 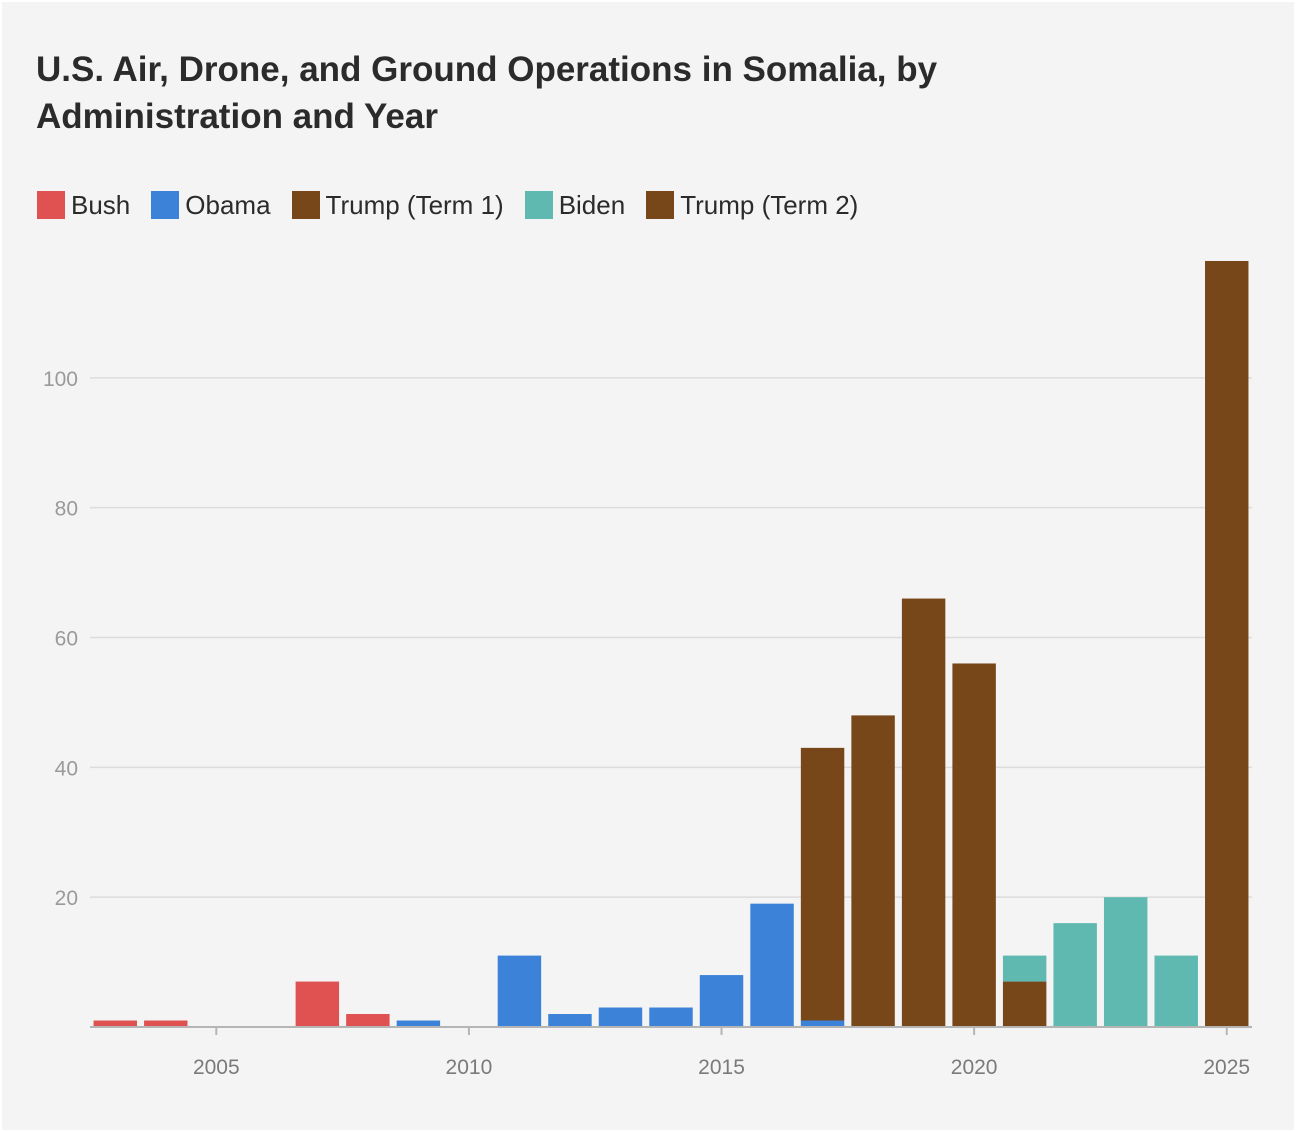 I want to click on legend-swatch-obama, so click(x=165, y=205).